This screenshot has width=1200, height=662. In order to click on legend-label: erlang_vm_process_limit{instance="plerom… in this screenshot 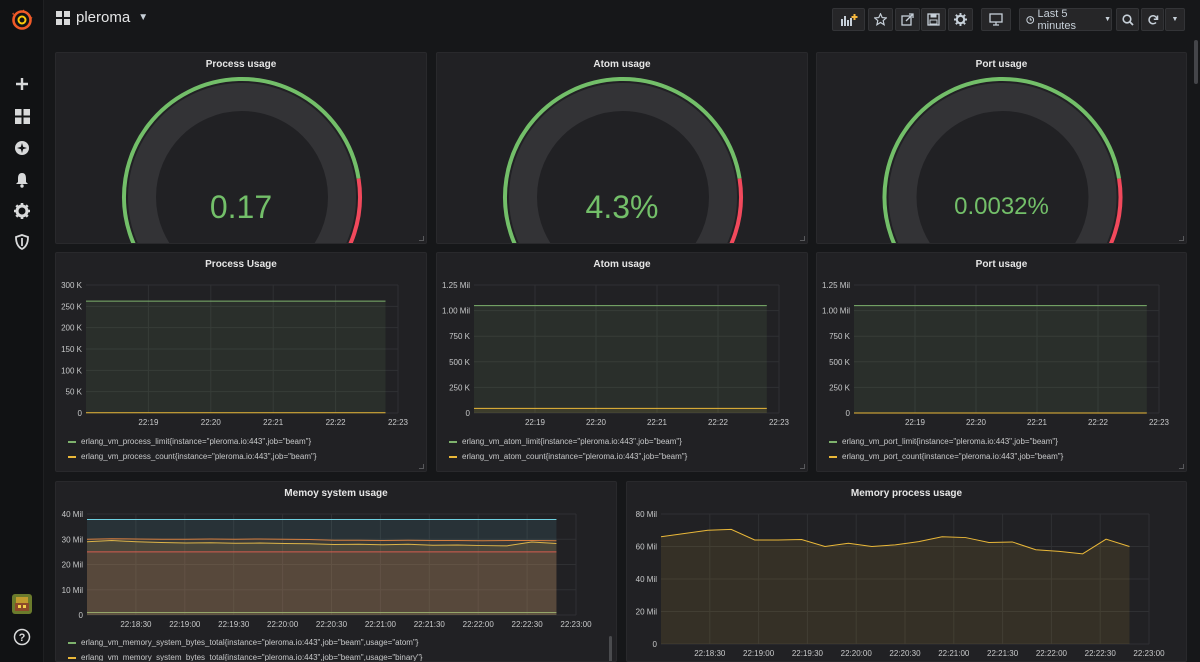, I will do `click(196, 441)`.